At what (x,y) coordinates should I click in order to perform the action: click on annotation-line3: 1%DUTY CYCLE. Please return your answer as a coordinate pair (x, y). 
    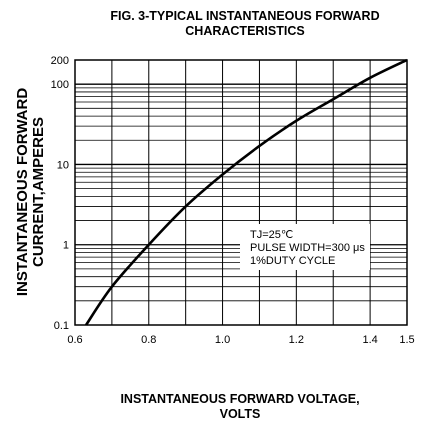
    Looking at the image, I should click on (292, 261).